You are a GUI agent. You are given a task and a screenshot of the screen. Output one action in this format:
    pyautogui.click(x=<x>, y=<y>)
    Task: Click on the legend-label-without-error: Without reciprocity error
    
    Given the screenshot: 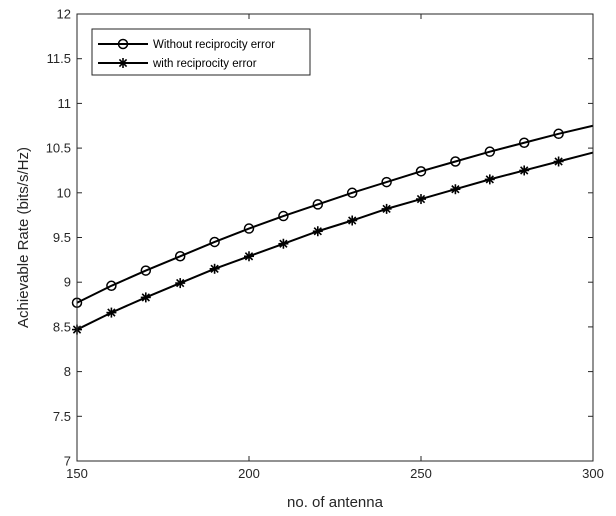 What is the action you would take?
    pyautogui.click(x=214, y=45)
    